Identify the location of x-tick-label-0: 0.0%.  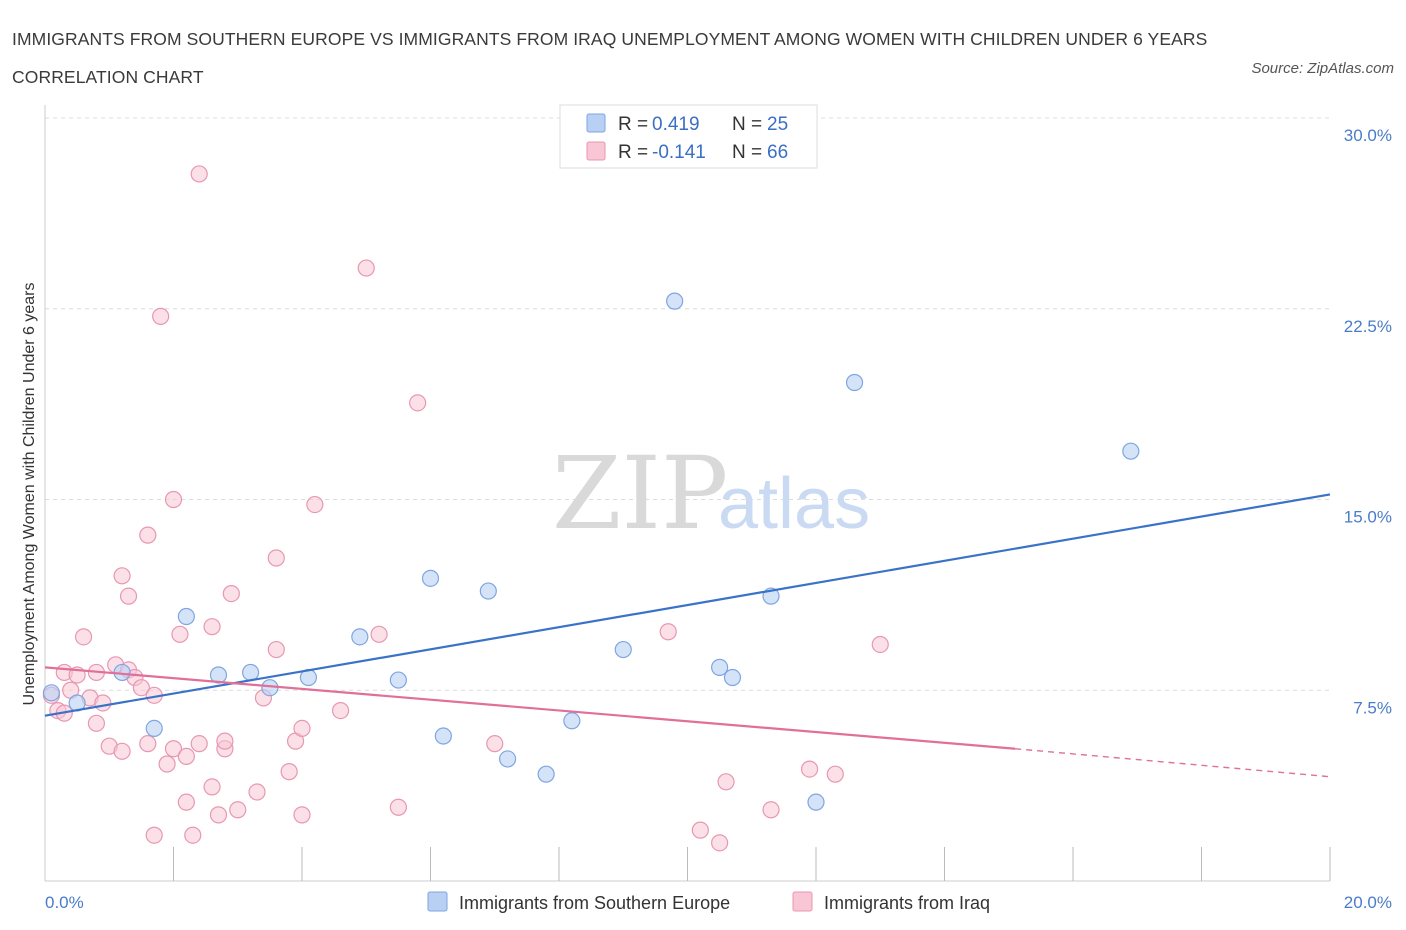
(64, 902).